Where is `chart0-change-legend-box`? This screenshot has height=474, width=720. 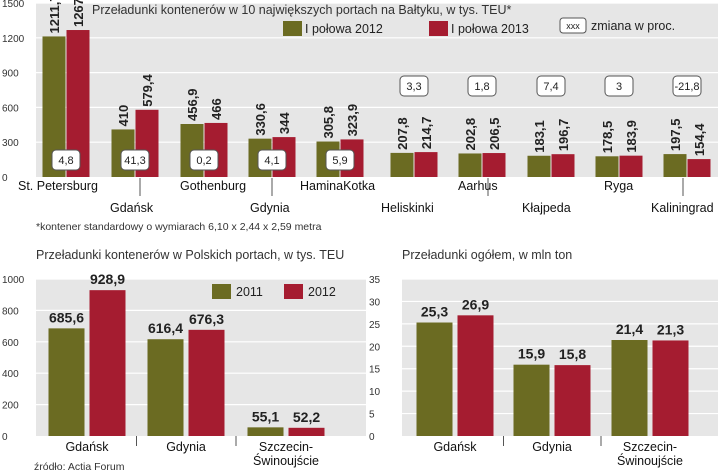 chart0-change-legend-box is located at coordinates (573, 25).